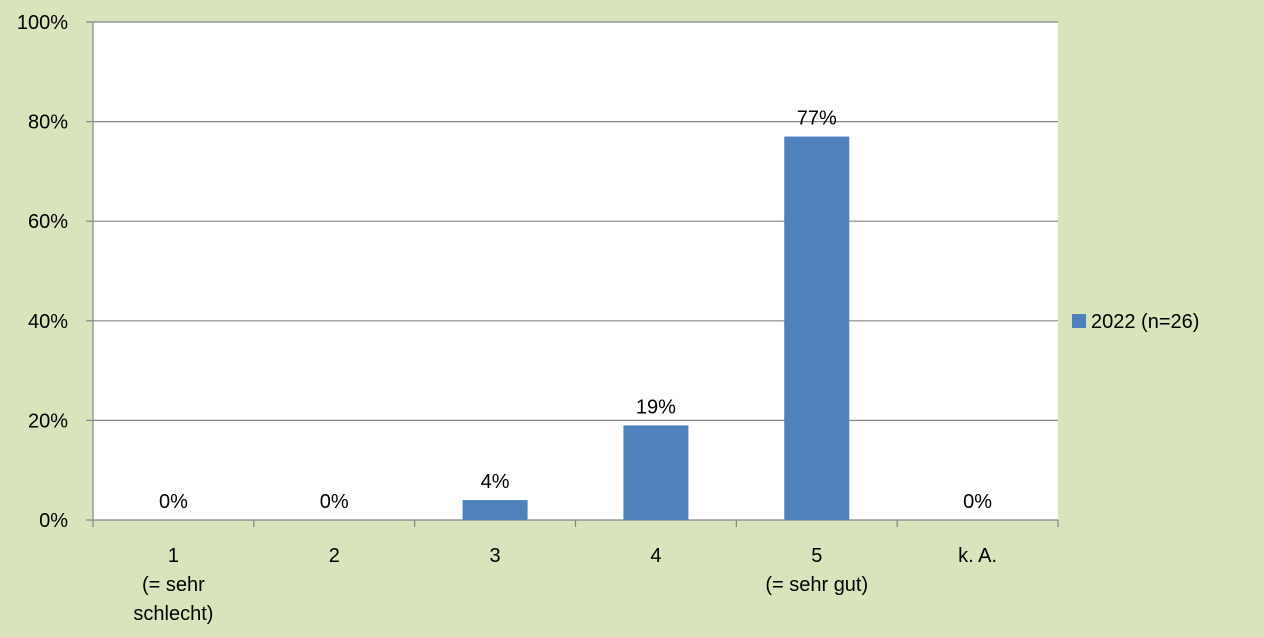 This screenshot has width=1264, height=637. Describe the element at coordinates (1145, 322) in the screenshot. I see `legend-label: 2022 (n=26)` at that location.